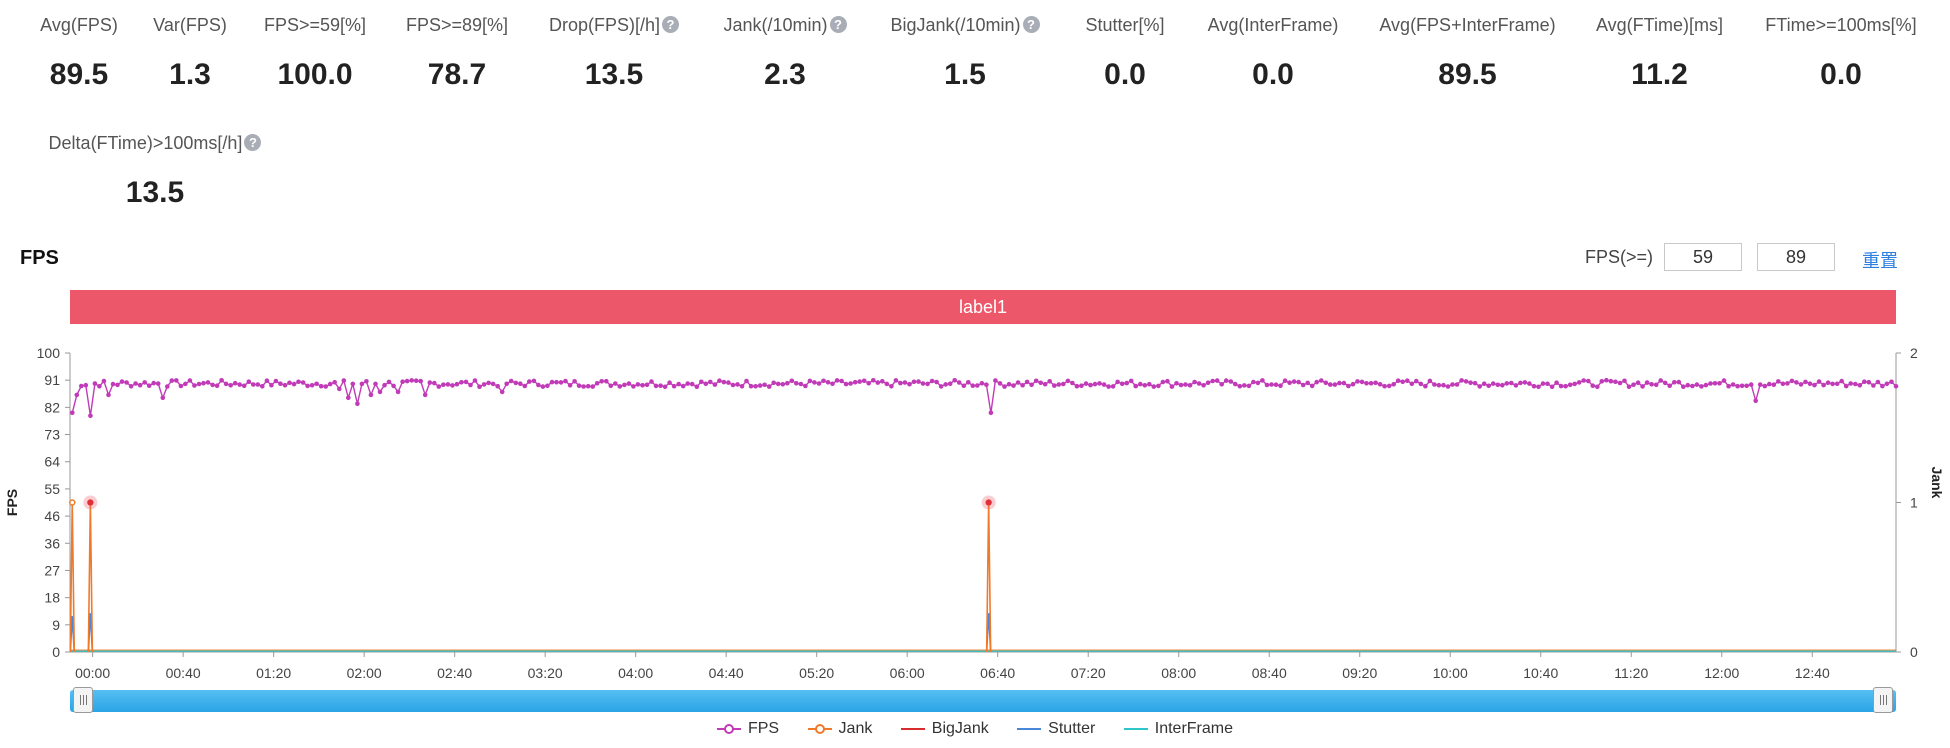  What do you see at coordinates (56, 652) in the screenshot?
I see `y-left-tick-label: 0` at bounding box center [56, 652].